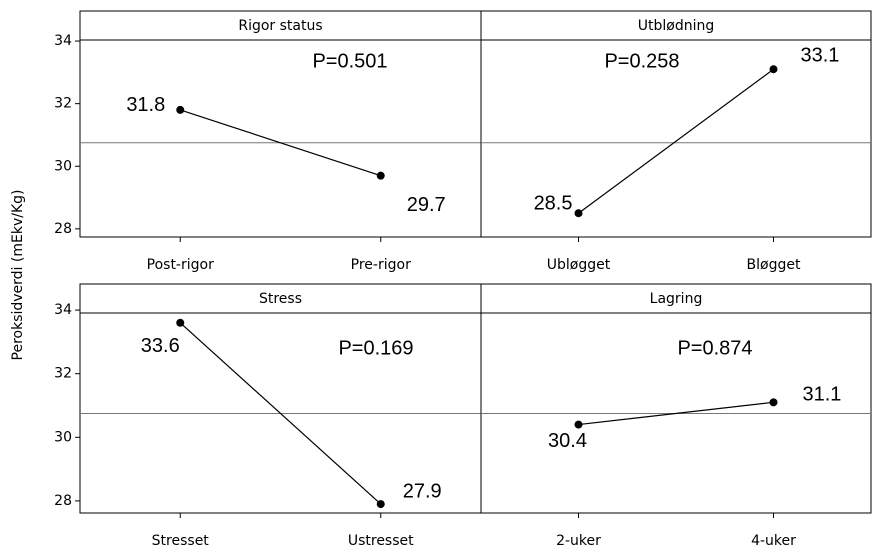 The image size is (872, 545). I want to click on y-axis-label: Peroksidverdi (mEkv/Kg), so click(18, 275).